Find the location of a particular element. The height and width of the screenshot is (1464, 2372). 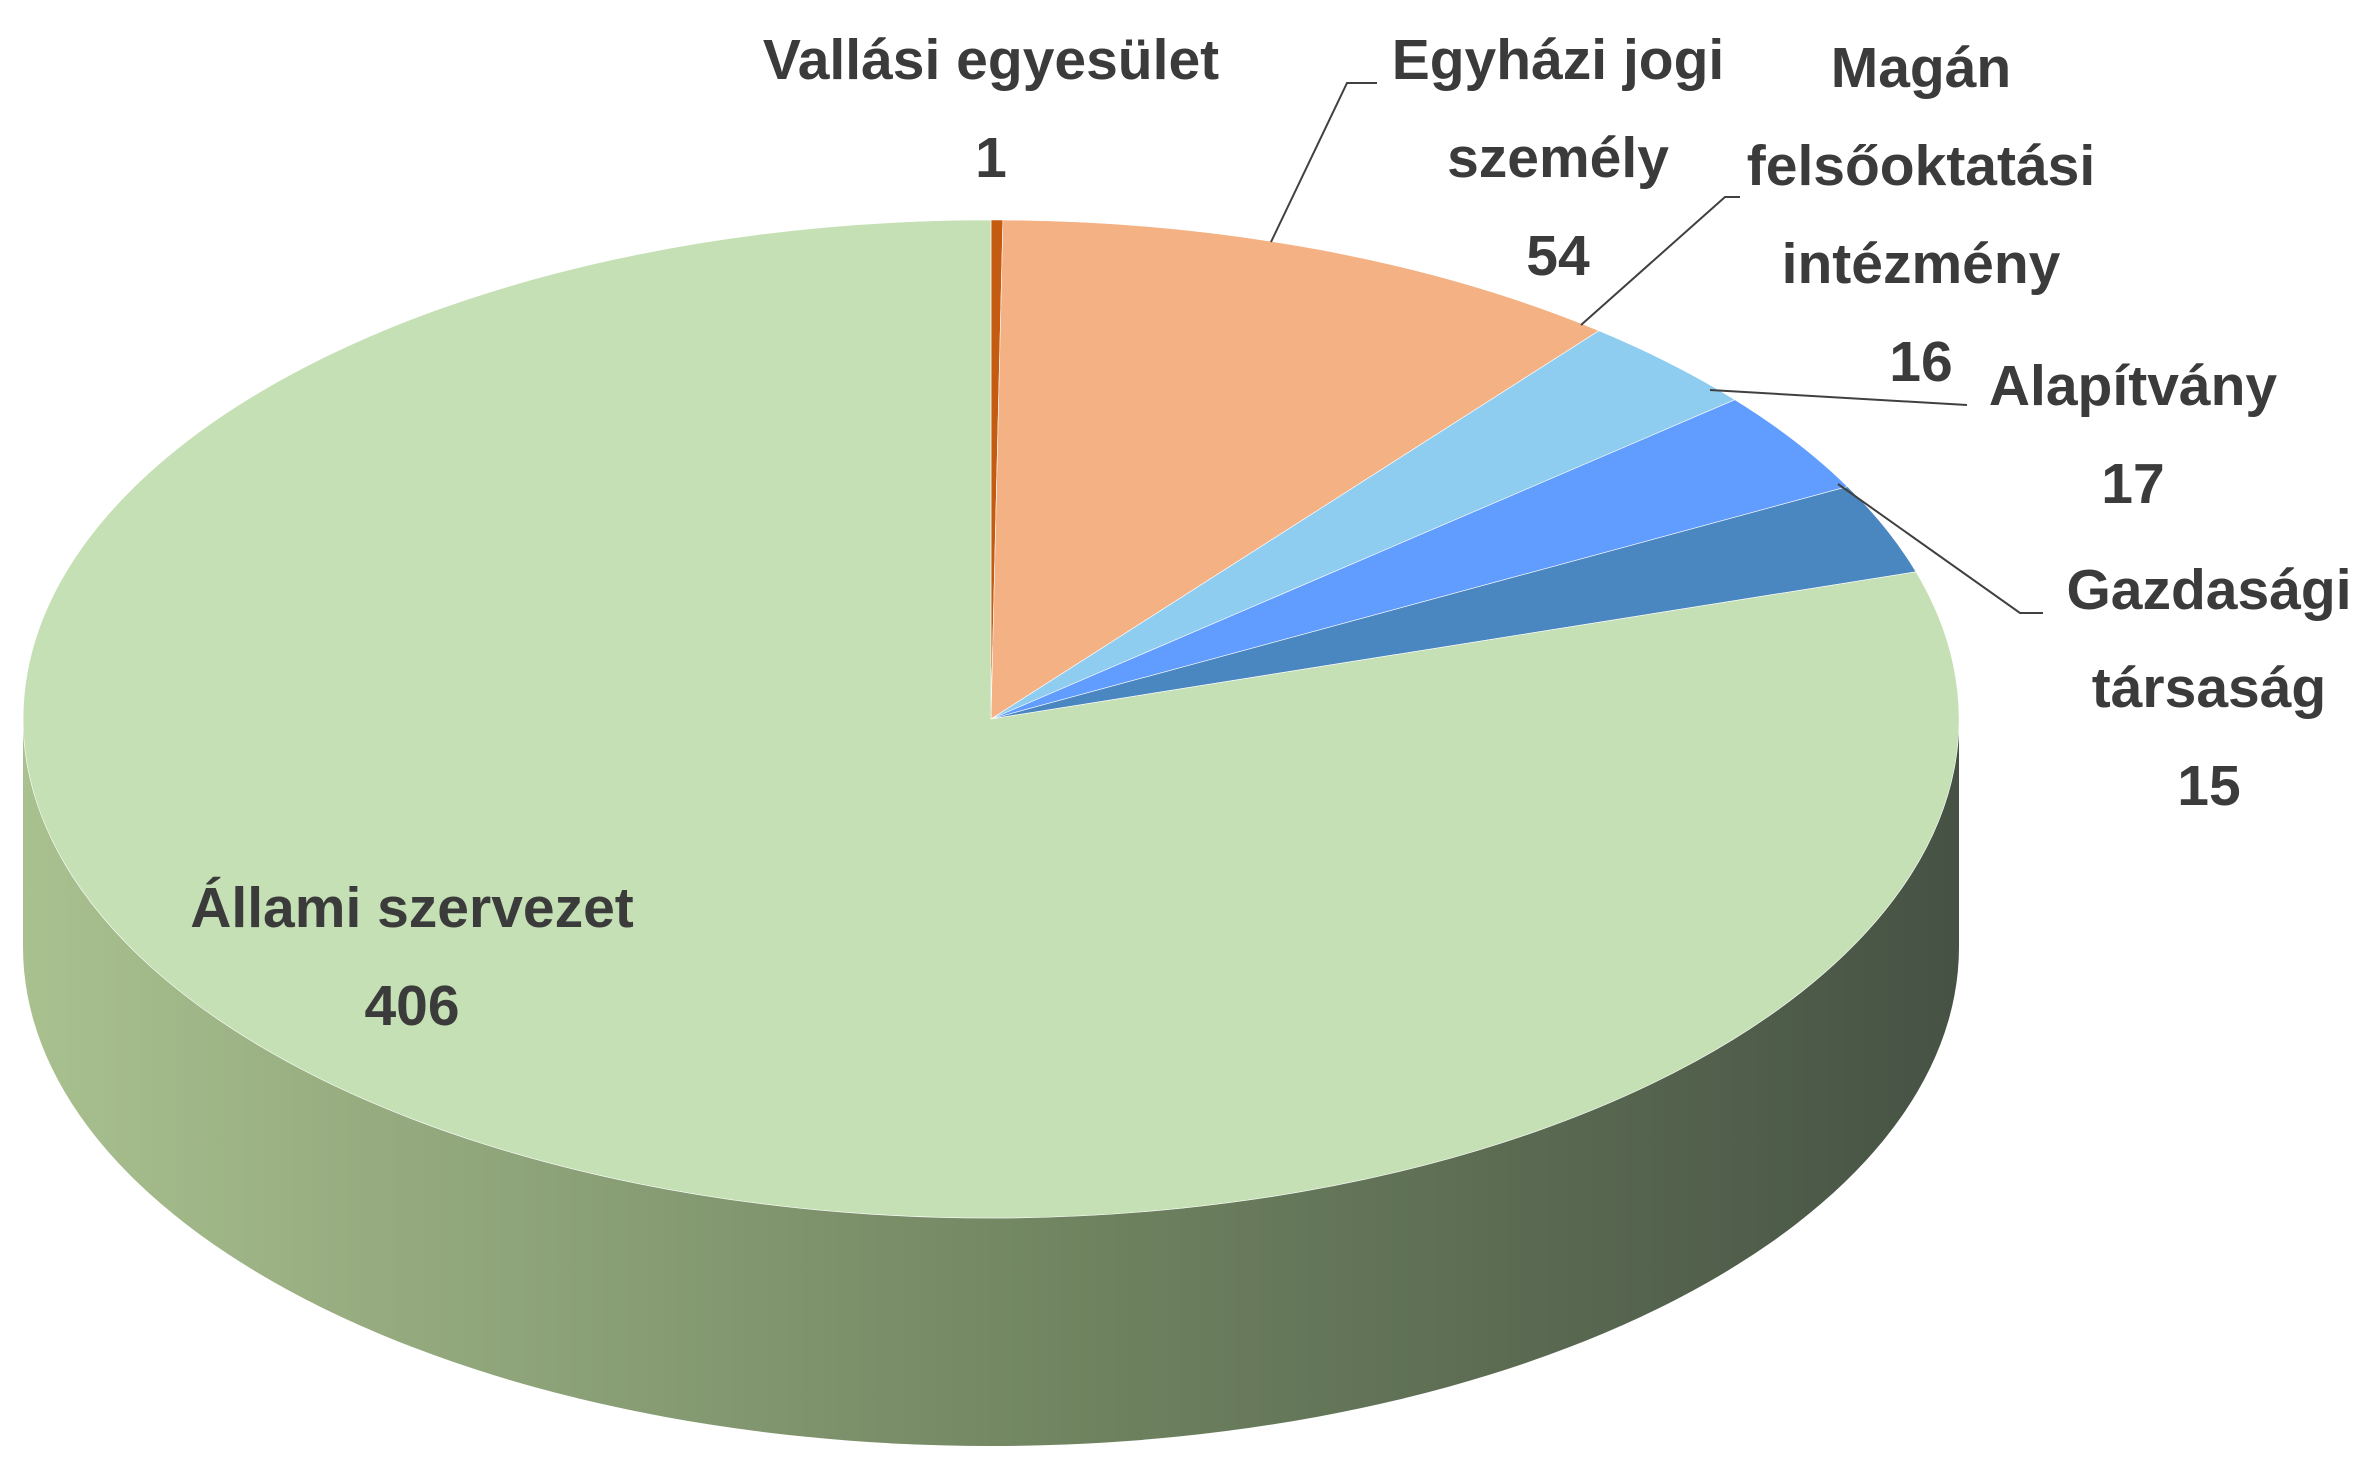

category-name: Gazdasági társaság is located at coordinates (2209, 639).